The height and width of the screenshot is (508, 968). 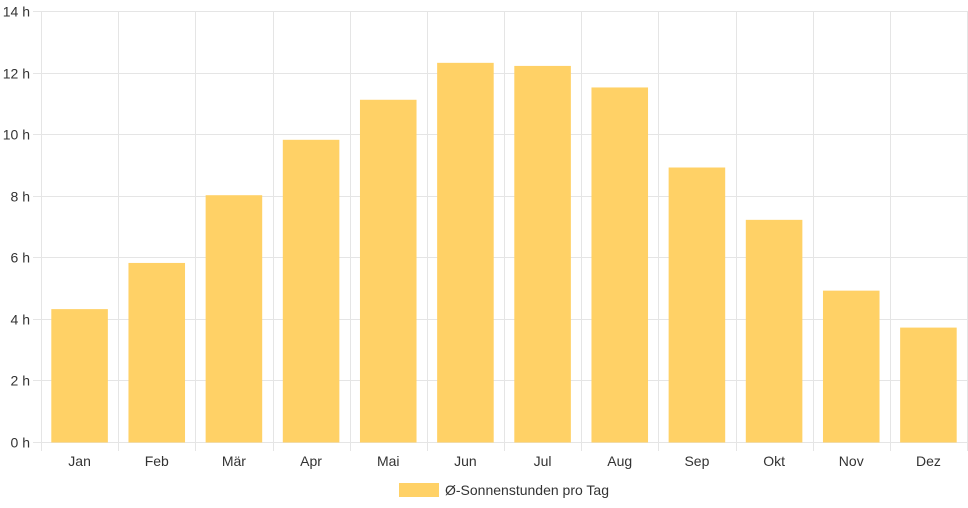 I want to click on x-tick-label: Jun, so click(x=465, y=461).